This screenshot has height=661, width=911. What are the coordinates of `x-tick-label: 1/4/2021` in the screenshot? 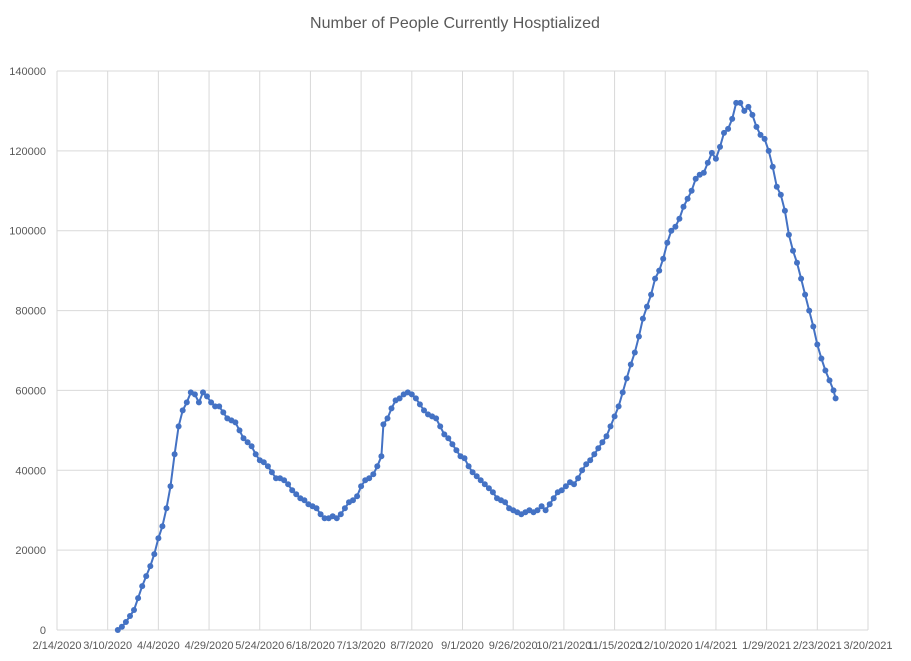 It's located at (716, 646).